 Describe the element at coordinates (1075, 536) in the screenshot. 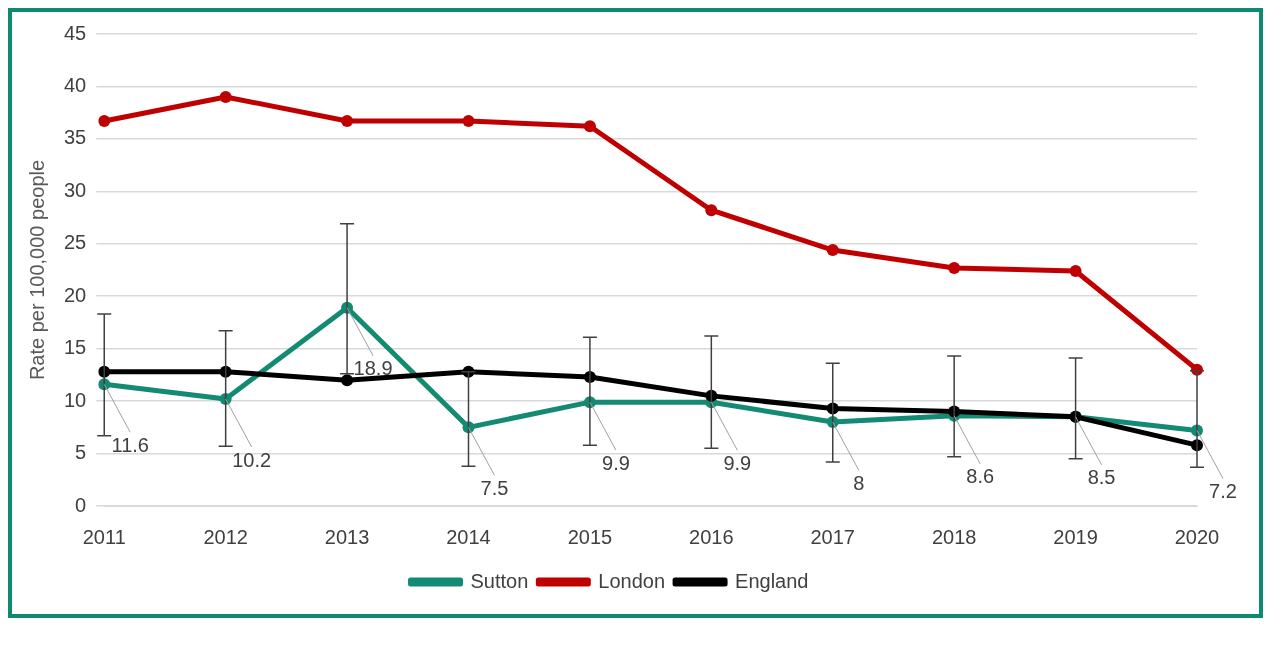

I see `x-tick-label: 2019` at that location.